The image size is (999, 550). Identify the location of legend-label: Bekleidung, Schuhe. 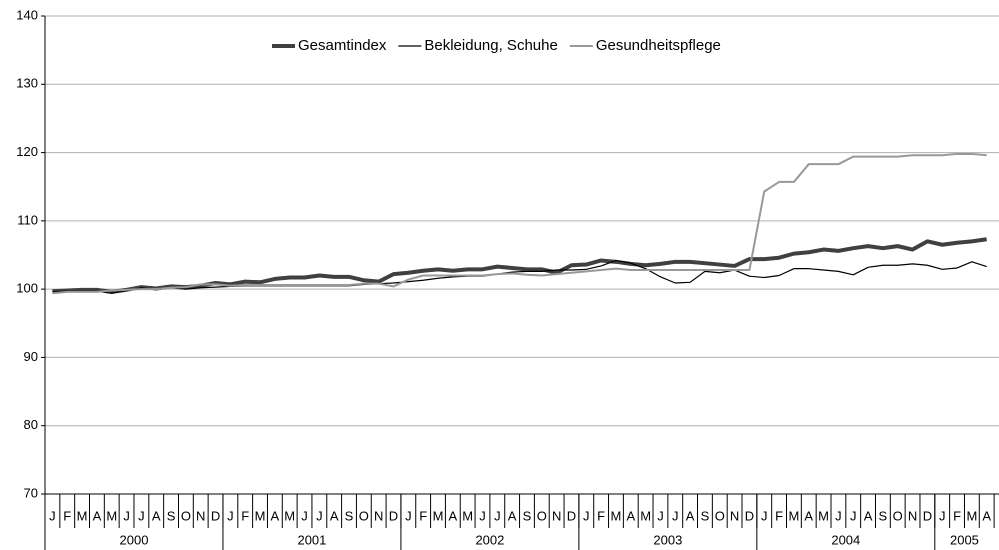
(490, 45).